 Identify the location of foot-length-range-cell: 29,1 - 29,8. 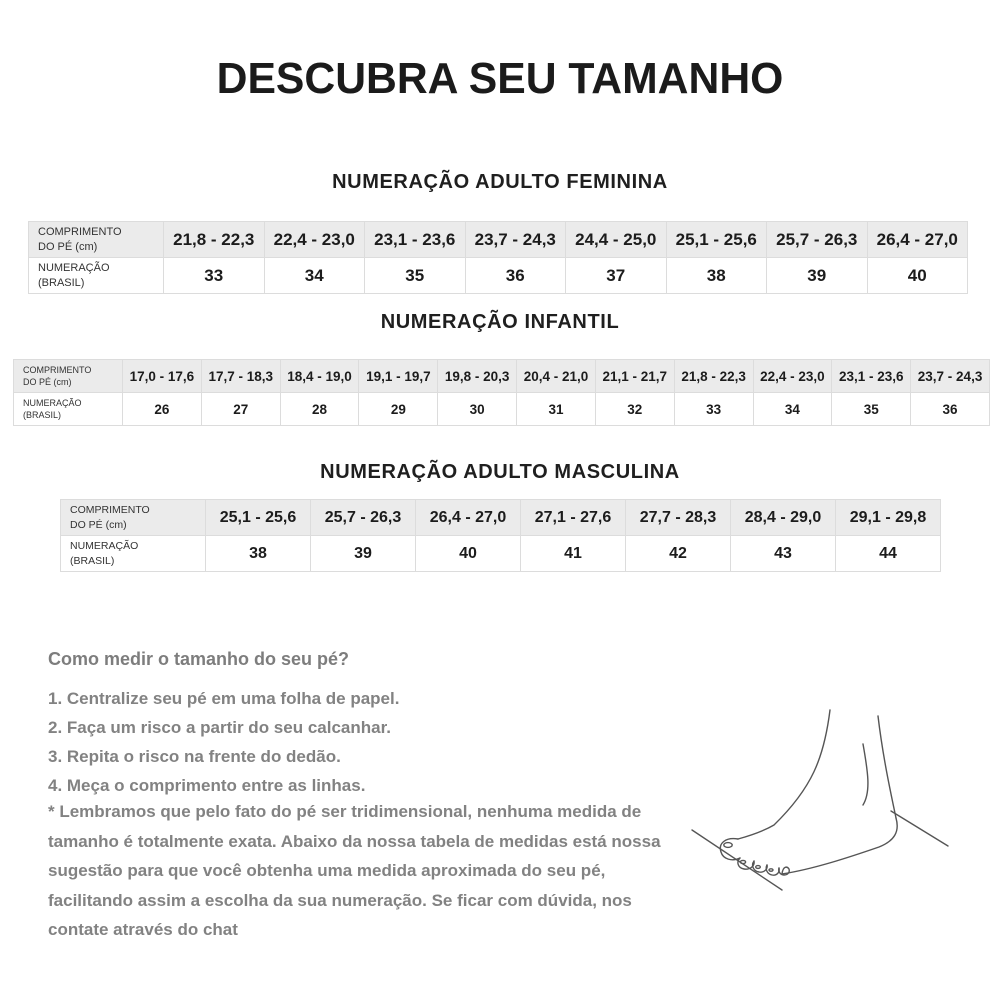
(888, 517).